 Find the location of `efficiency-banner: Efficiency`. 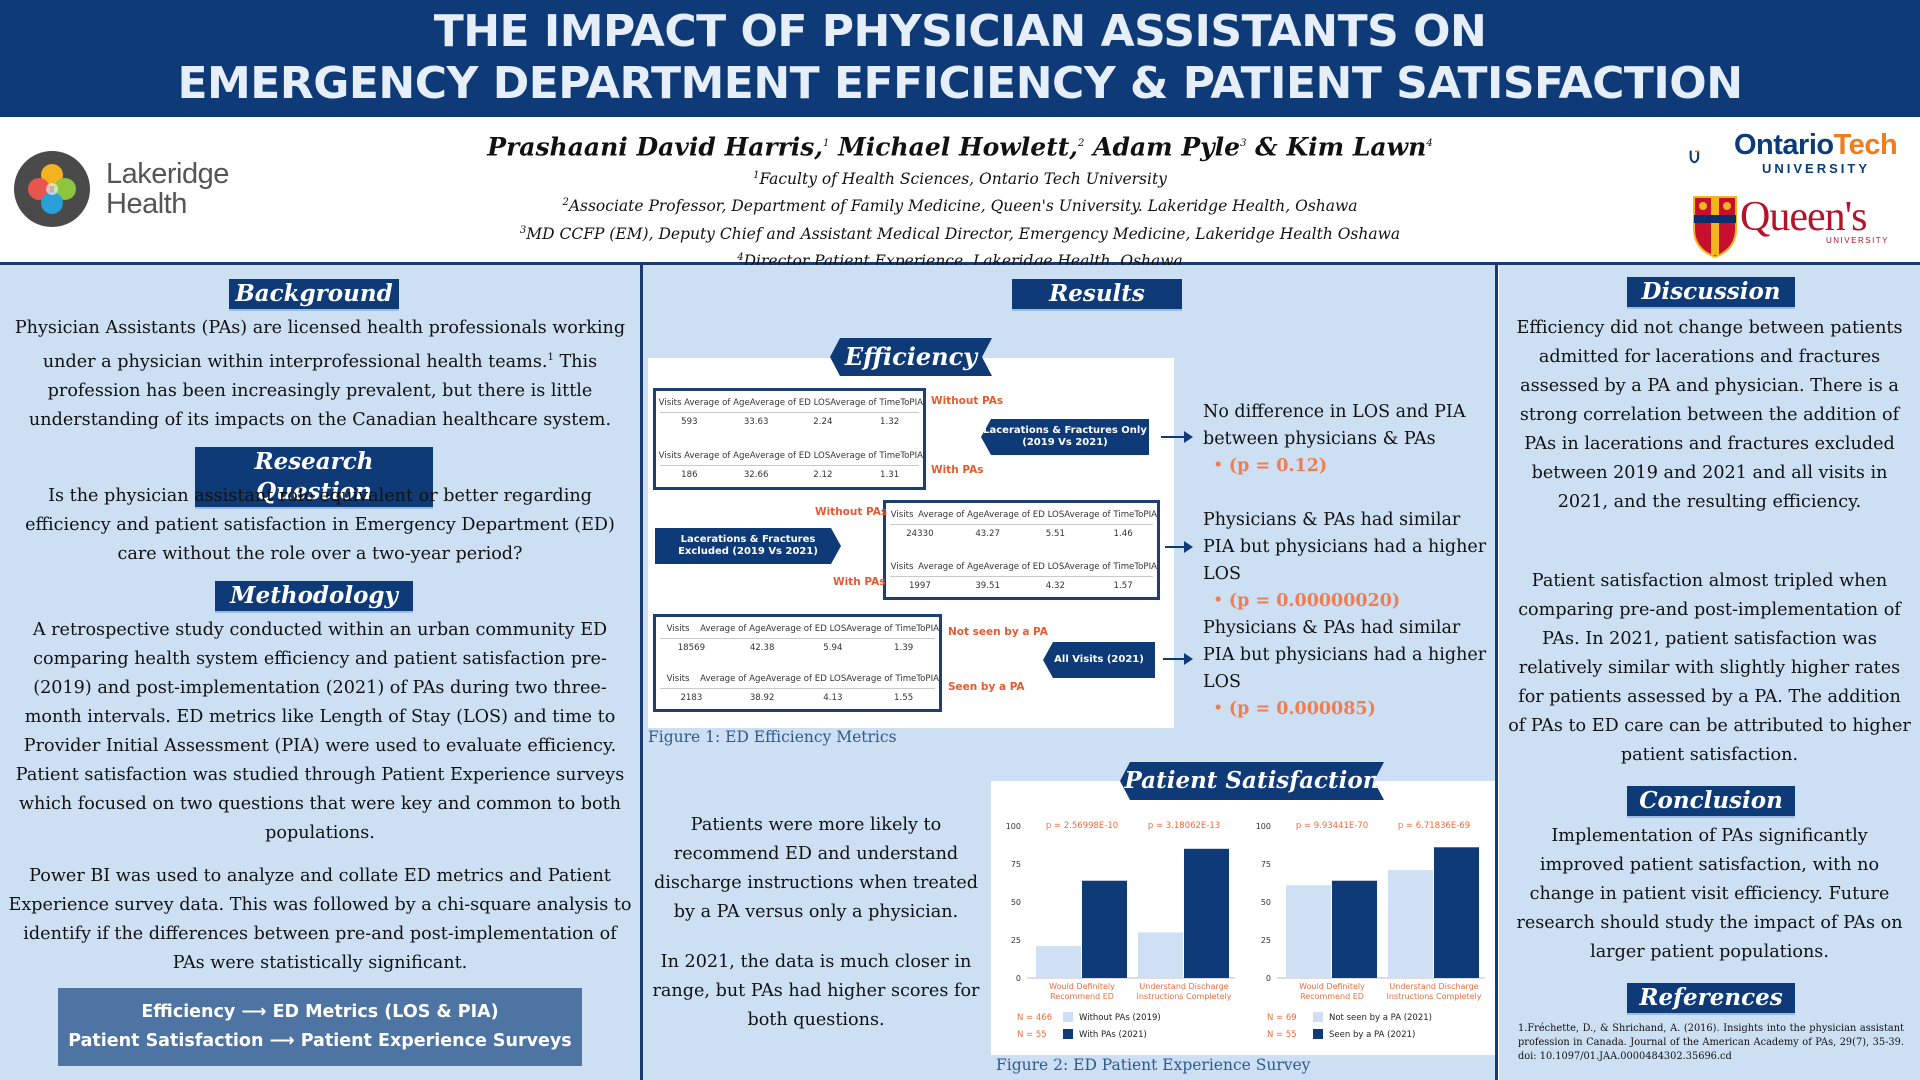

efficiency-banner: Efficiency is located at coordinates (911, 357).